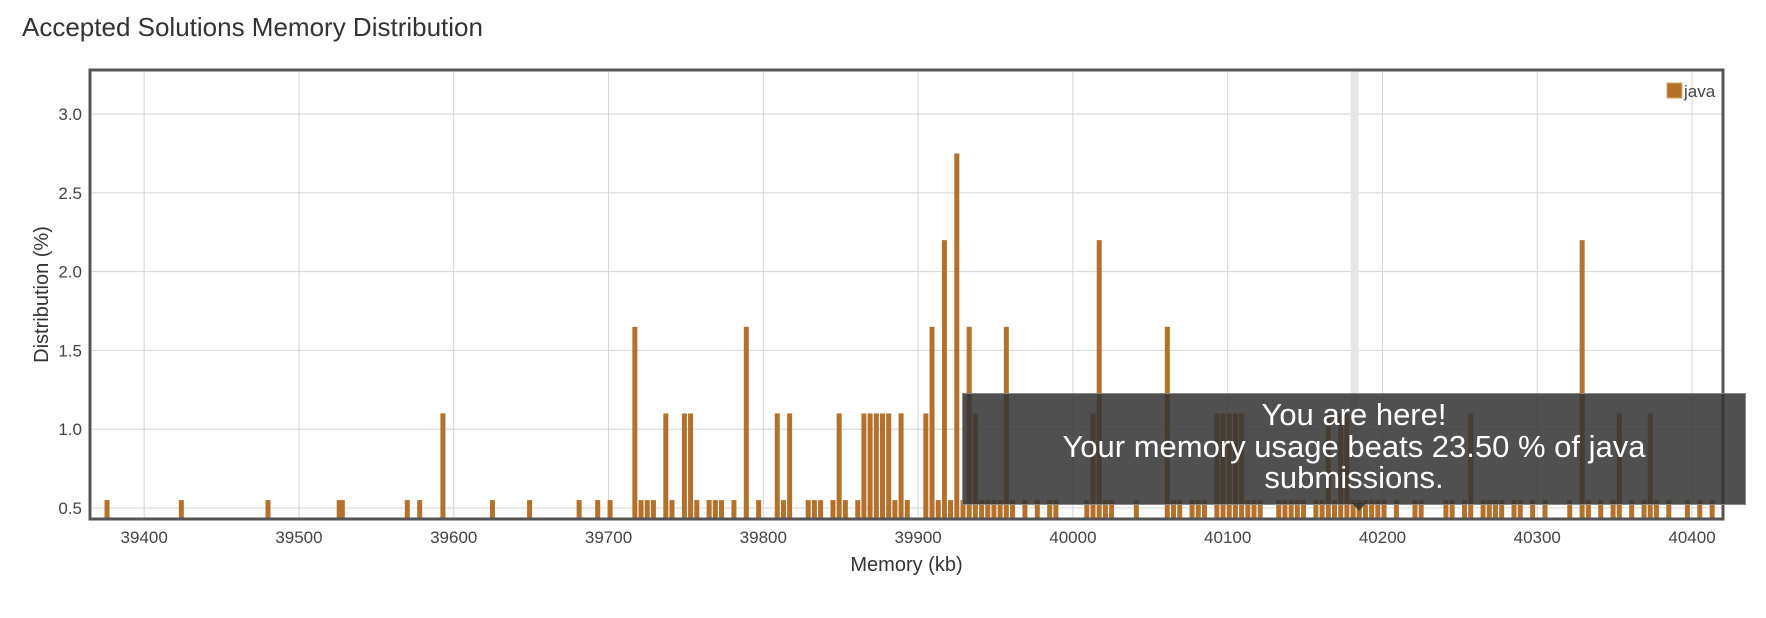  I want to click on y-axis-label: Distribution (%), so click(42, 294).